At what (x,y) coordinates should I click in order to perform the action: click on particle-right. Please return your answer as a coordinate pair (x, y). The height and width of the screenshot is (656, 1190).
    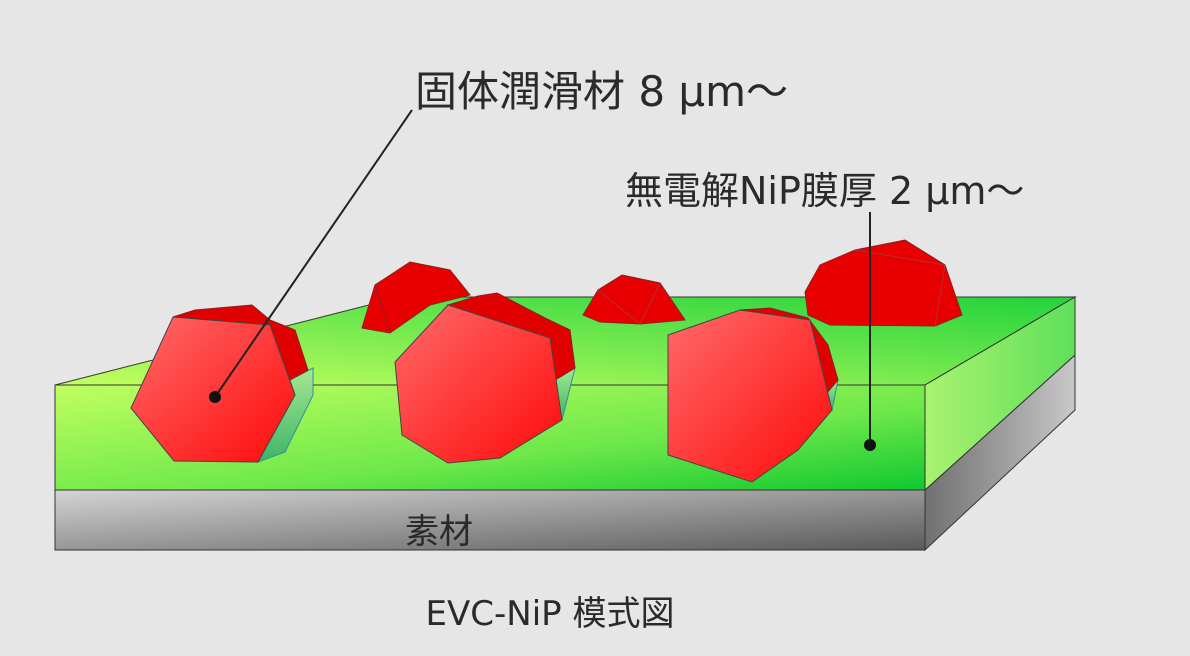
    Looking at the image, I should click on (753, 395).